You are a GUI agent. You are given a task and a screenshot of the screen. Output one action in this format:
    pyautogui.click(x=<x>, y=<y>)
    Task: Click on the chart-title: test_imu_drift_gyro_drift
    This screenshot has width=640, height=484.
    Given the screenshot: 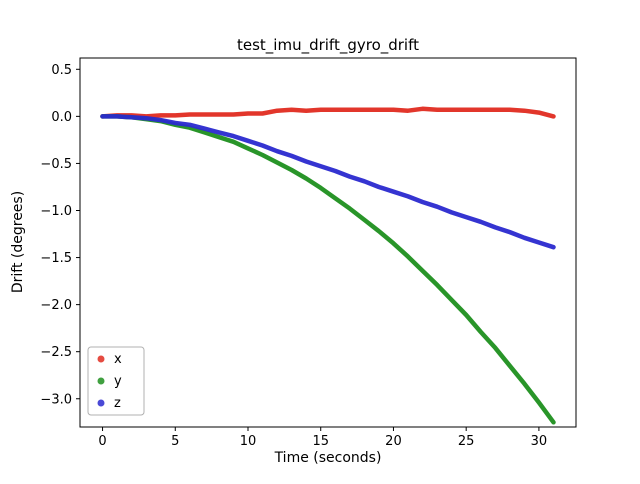 What is the action you would take?
    pyautogui.click(x=328, y=45)
    